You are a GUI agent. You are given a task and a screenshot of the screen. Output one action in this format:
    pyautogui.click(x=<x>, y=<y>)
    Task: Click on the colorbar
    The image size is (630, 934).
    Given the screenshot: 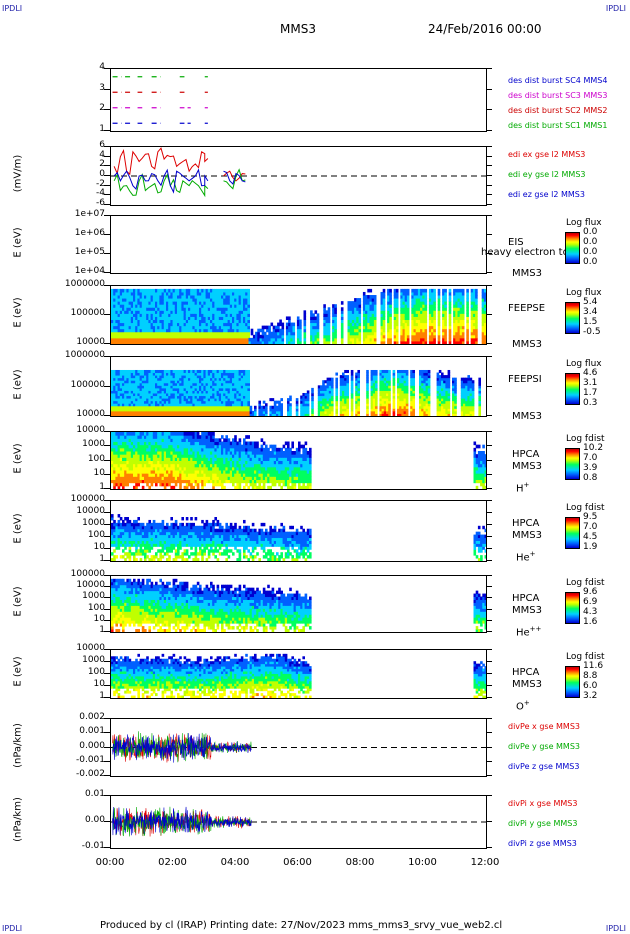 What is the action you would take?
    pyautogui.click(x=572, y=318)
    